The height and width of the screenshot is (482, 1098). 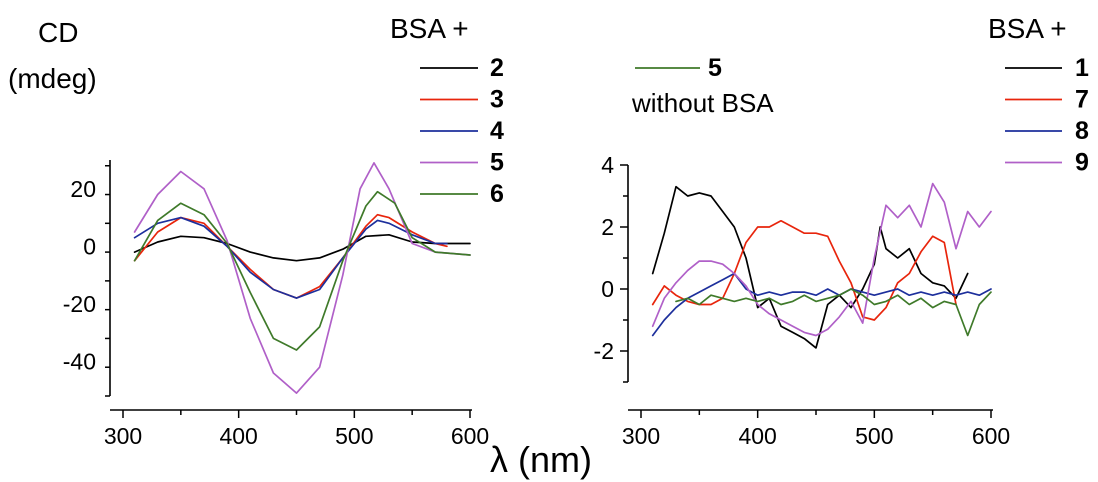 What do you see at coordinates (302, 247) in the screenshot?
I see `series-2-line` at bounding box center [302, 247].